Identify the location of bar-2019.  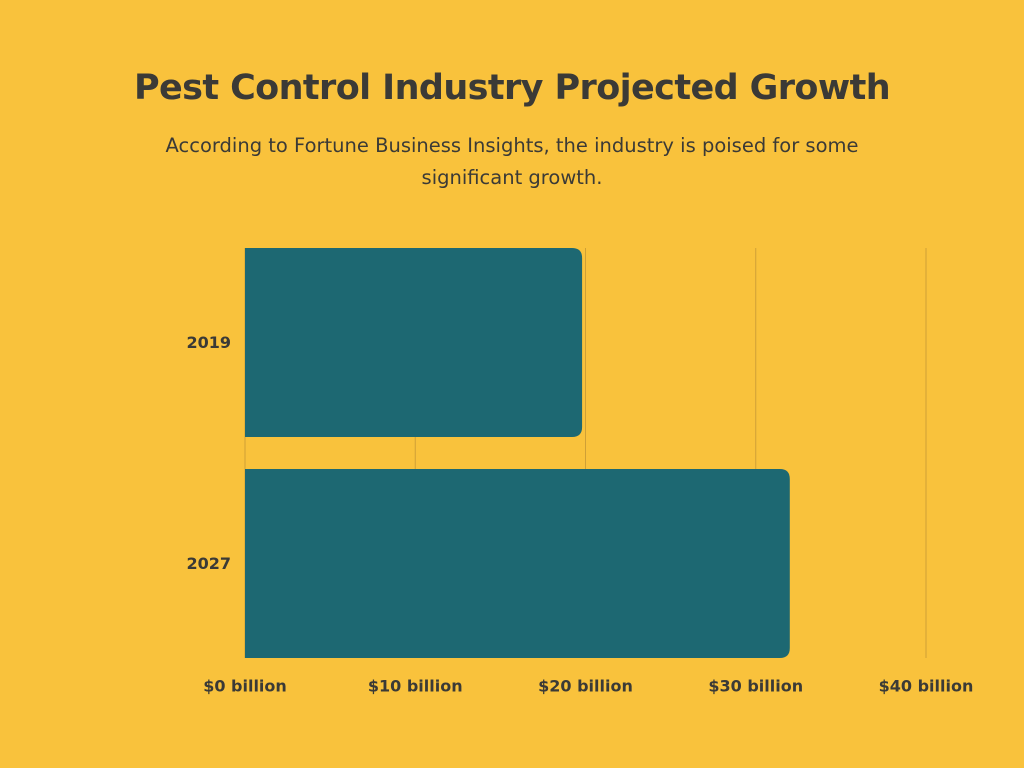
(414, 342).